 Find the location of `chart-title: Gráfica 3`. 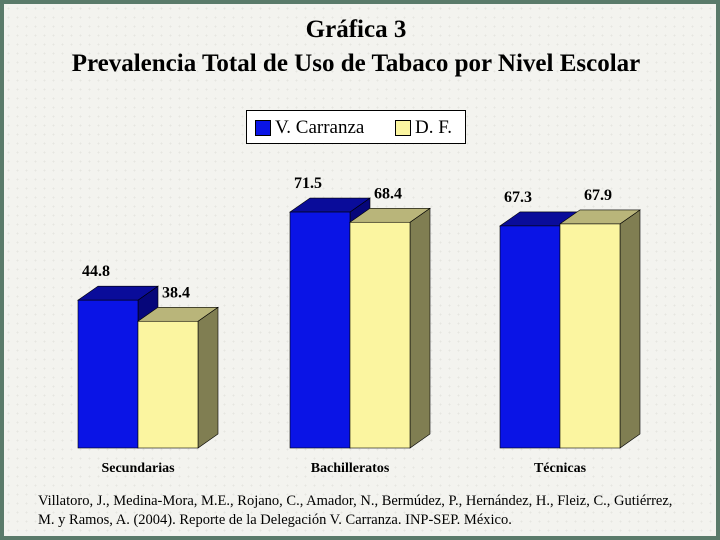

chart-title: Gráfica 3 is located at coordinates (356, 29).